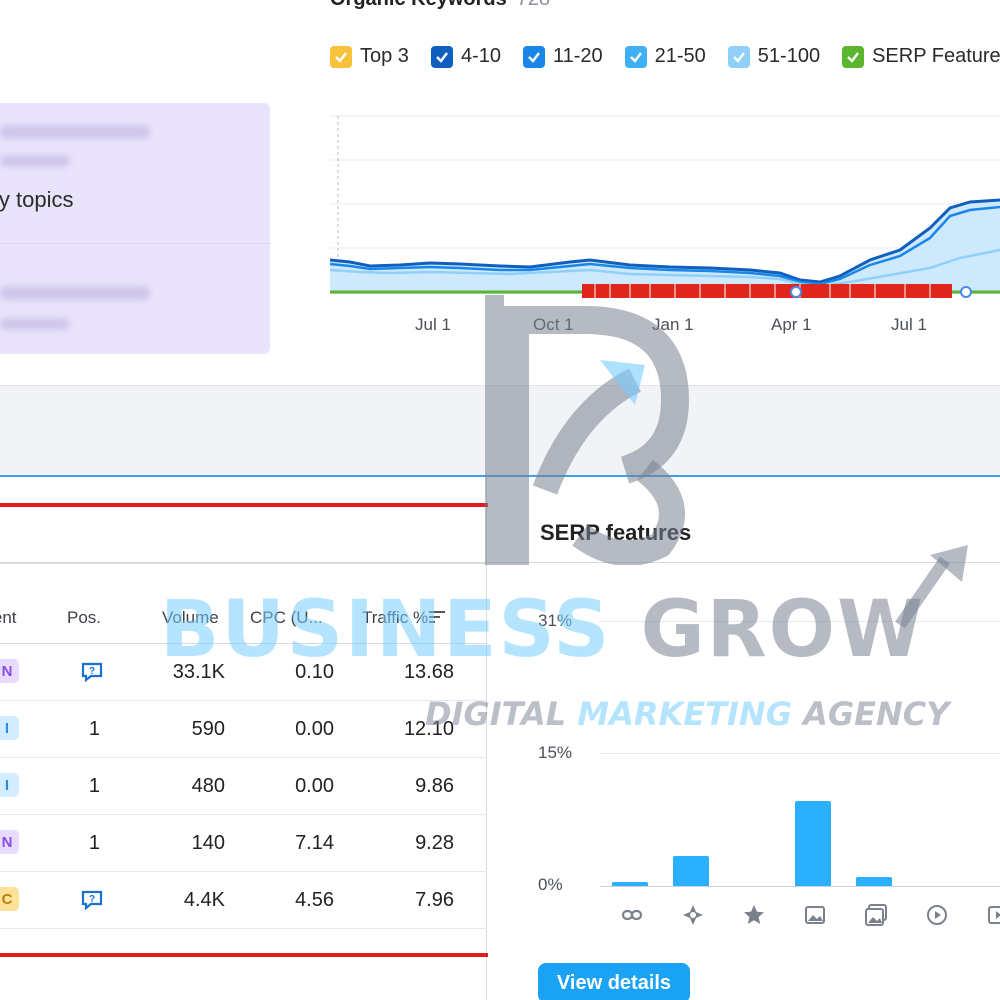  I want to click on serp-bar-link-icon, so click(630, 883).